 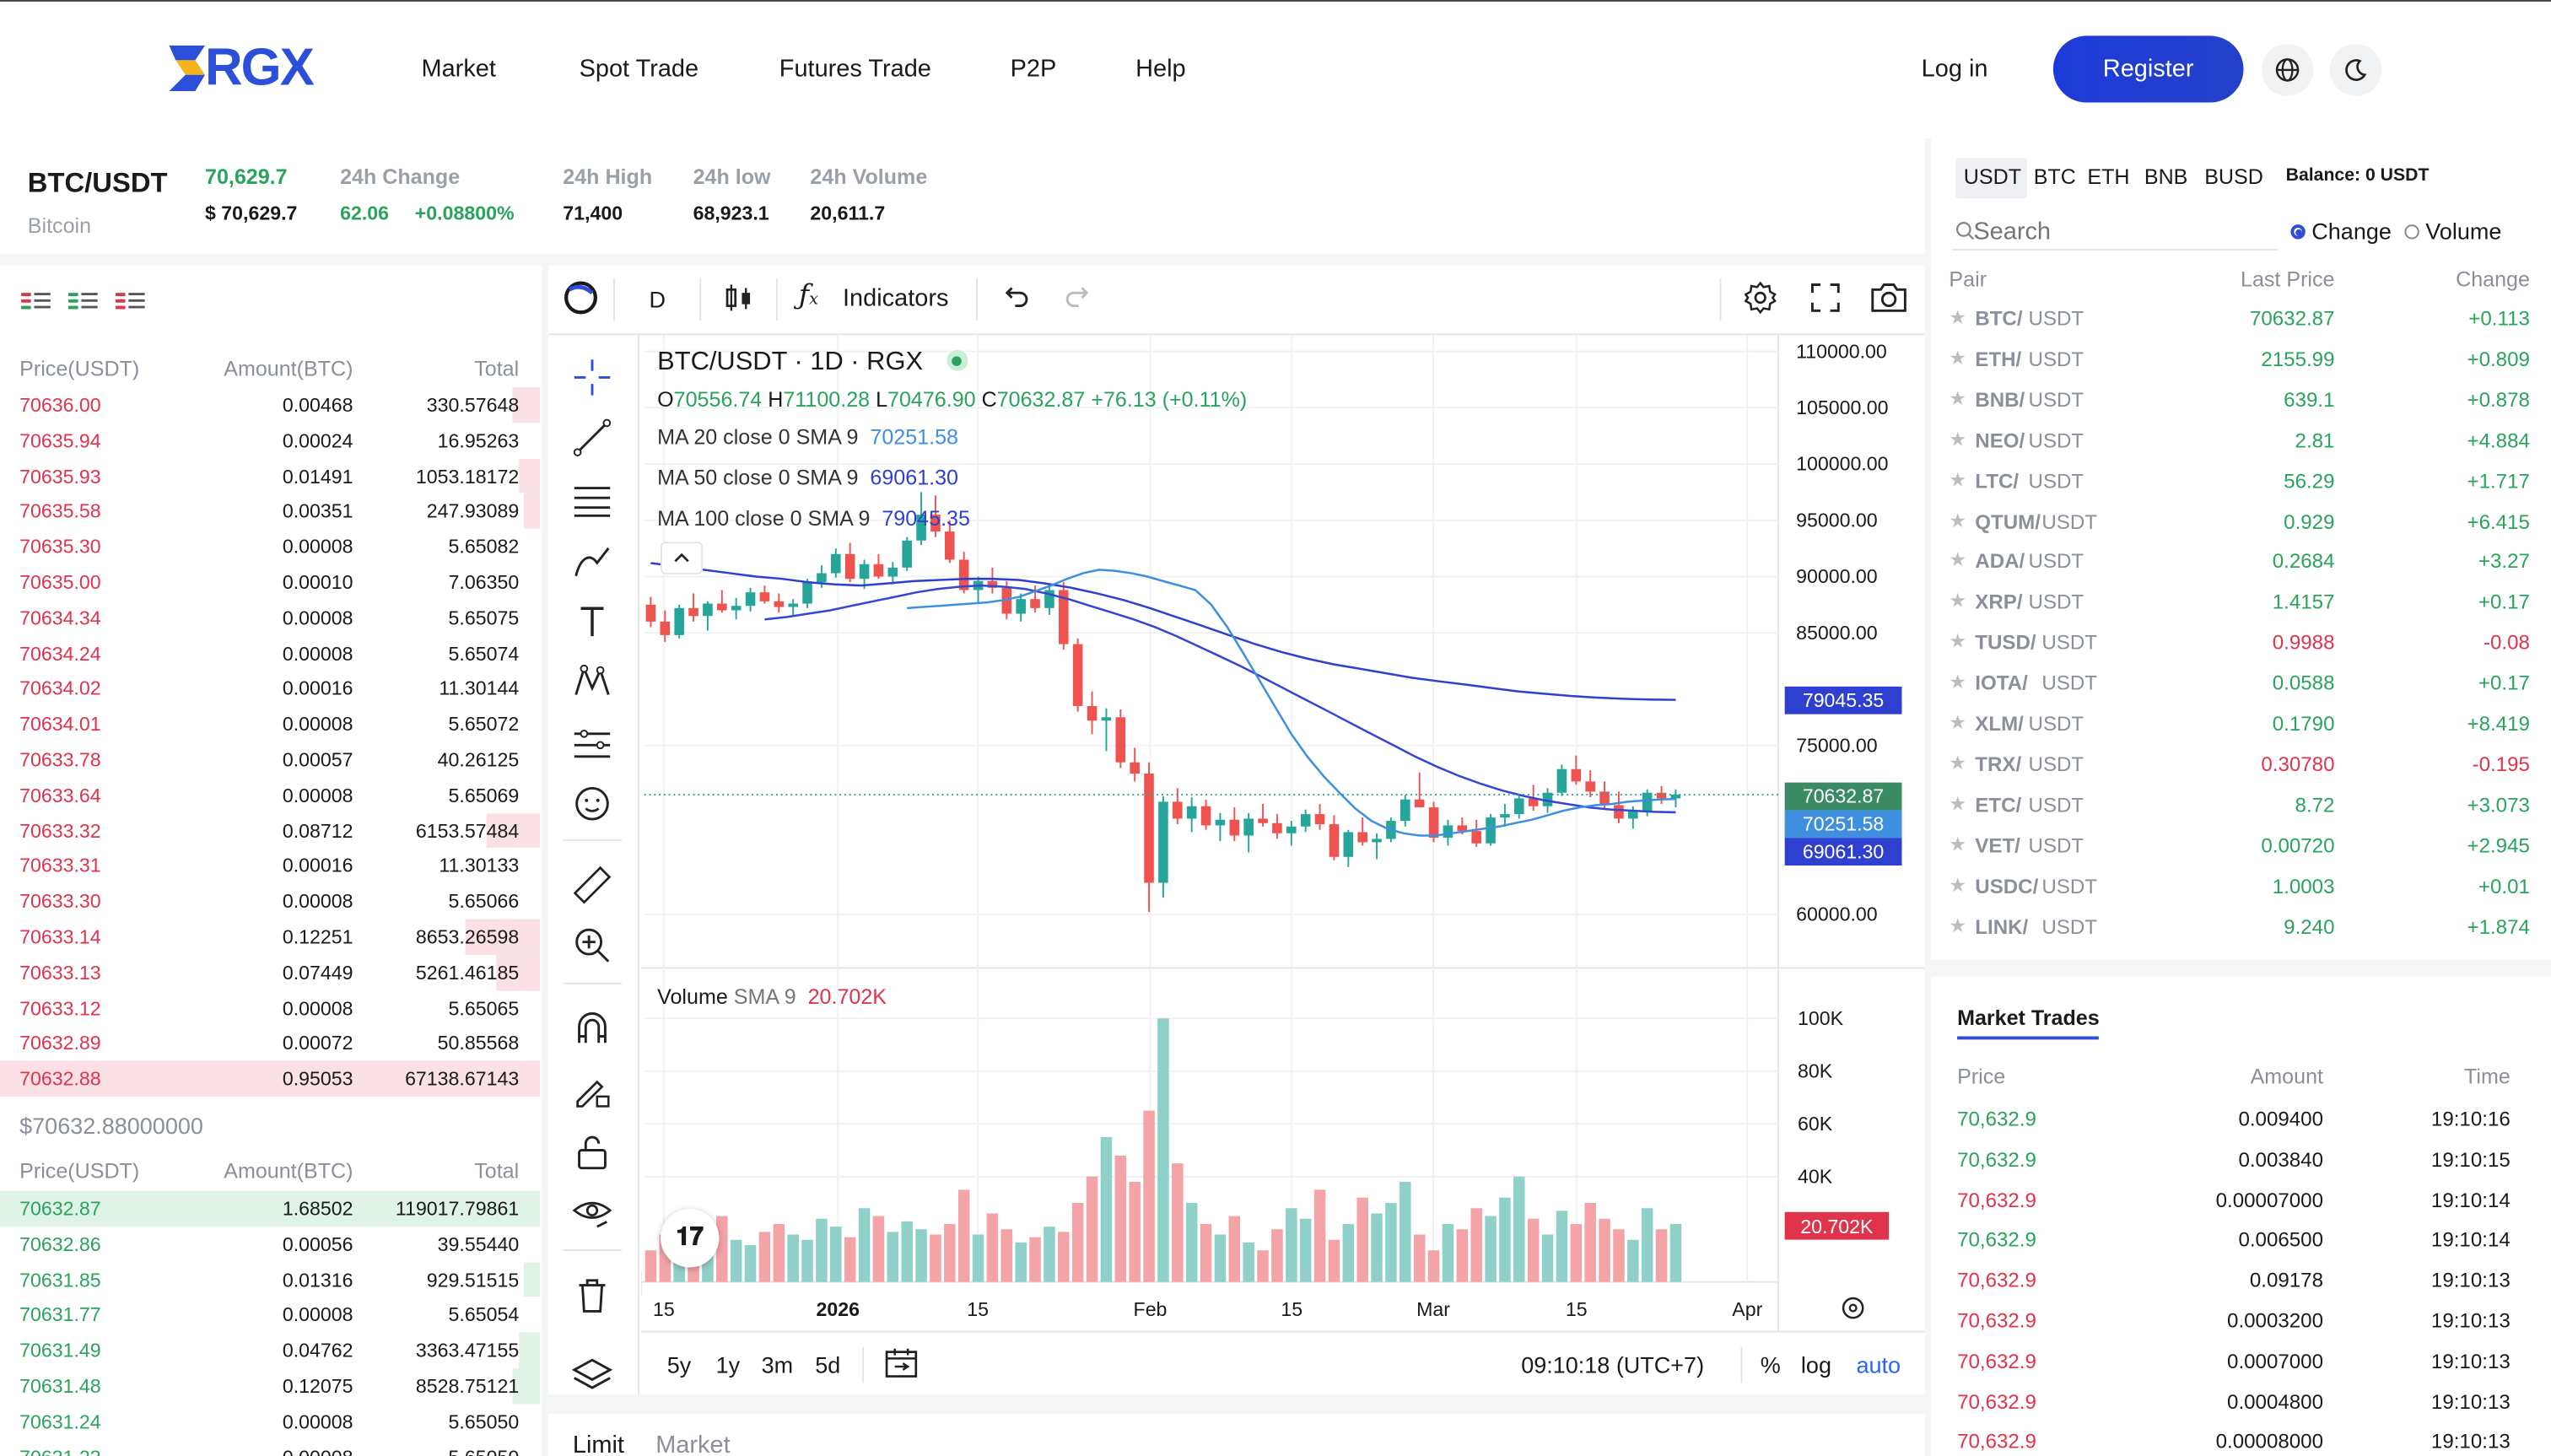 I want to click on settings-button, so click(x=1759, y=297).